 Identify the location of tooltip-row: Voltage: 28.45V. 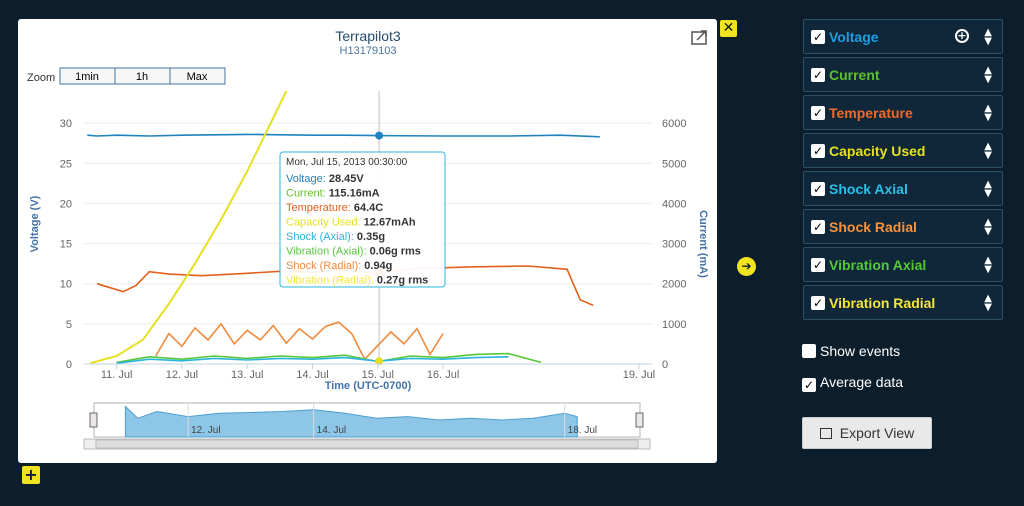
(325, 179).